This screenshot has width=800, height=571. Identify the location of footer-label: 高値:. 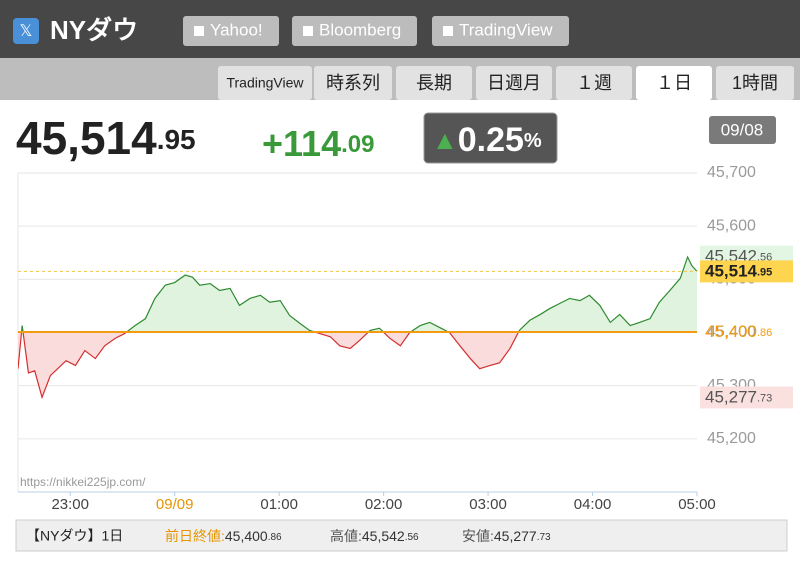
(346, 536).